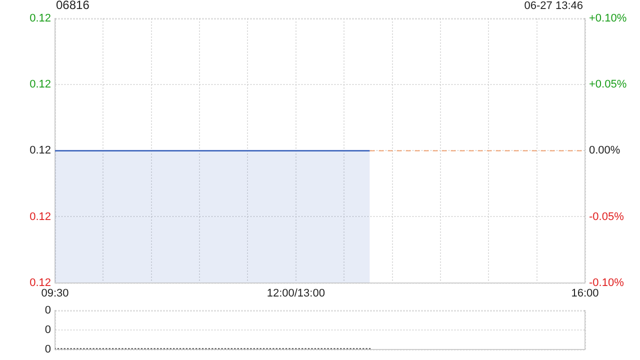 Image resolution: width=640 pixels, height=360 pixels. I want to click on y2-tick-label: 0.00%, so click(604, 150).